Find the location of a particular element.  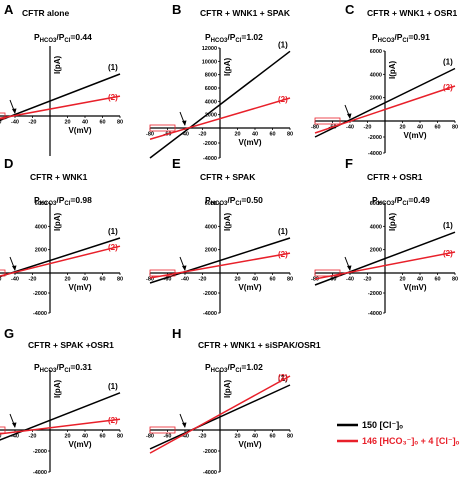

permeability-ratio: PHCO3/PCl=0.44 is located at coordinates (63, 38).